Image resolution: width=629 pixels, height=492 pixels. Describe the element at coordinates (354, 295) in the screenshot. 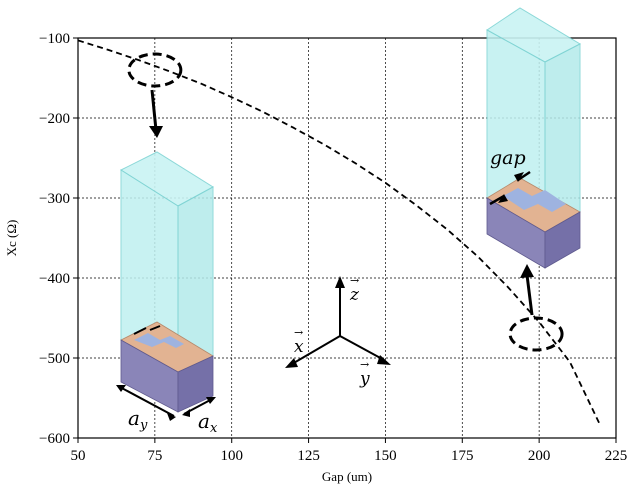

I see `z-axis-label: z` at that location.